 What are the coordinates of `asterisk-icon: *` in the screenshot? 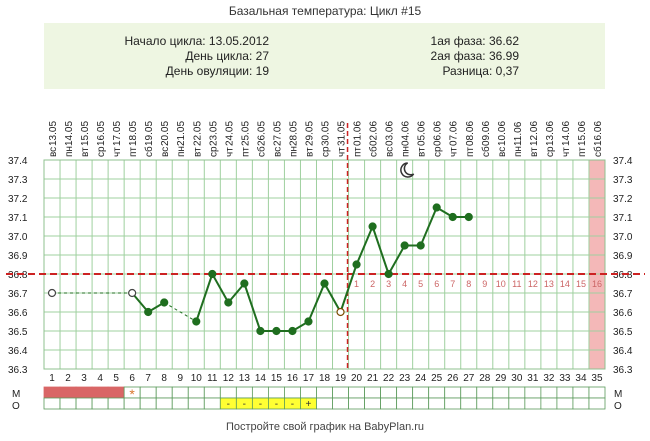 It's located at (132, 394).